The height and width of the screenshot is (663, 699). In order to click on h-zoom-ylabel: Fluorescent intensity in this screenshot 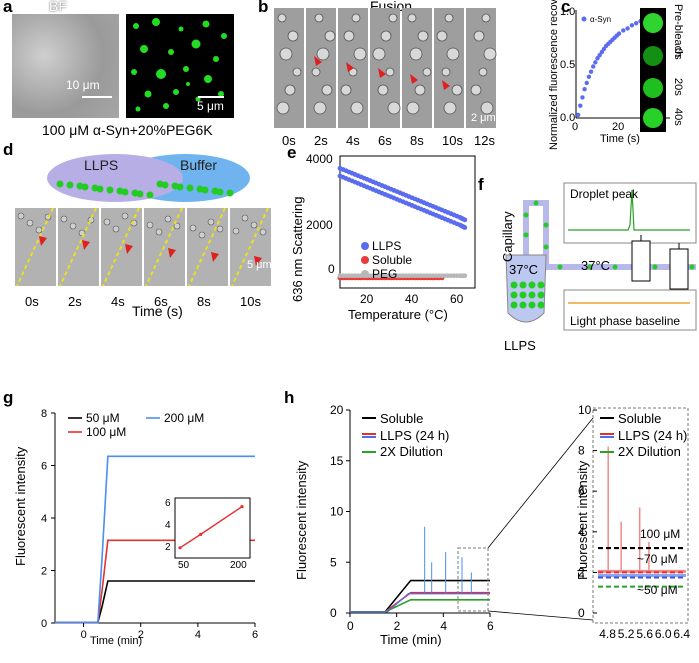, I will do `click(582, 520)`.